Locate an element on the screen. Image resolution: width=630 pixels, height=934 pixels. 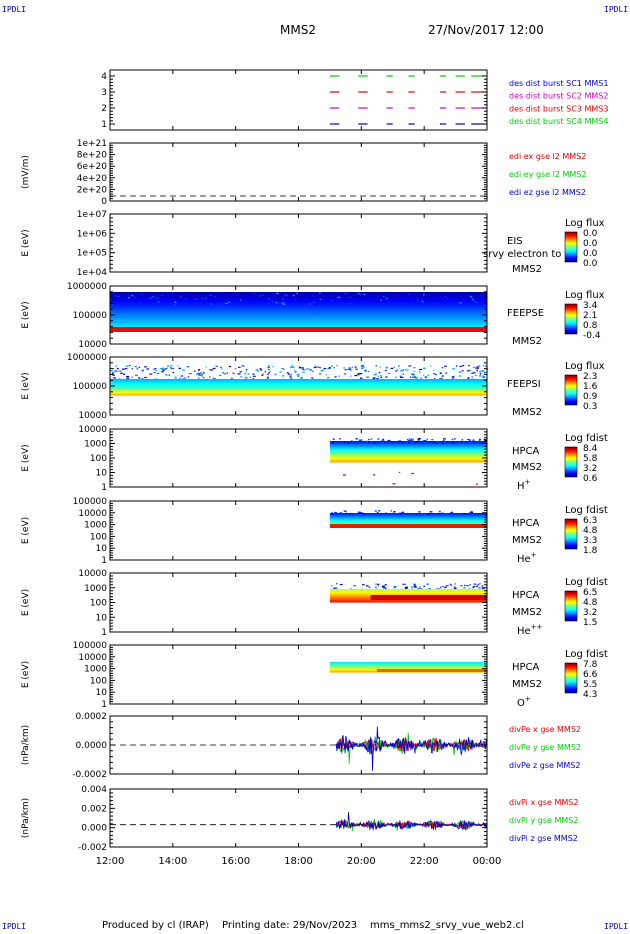
x-tick-label: 14:00 is located at coordinates (172, 861).